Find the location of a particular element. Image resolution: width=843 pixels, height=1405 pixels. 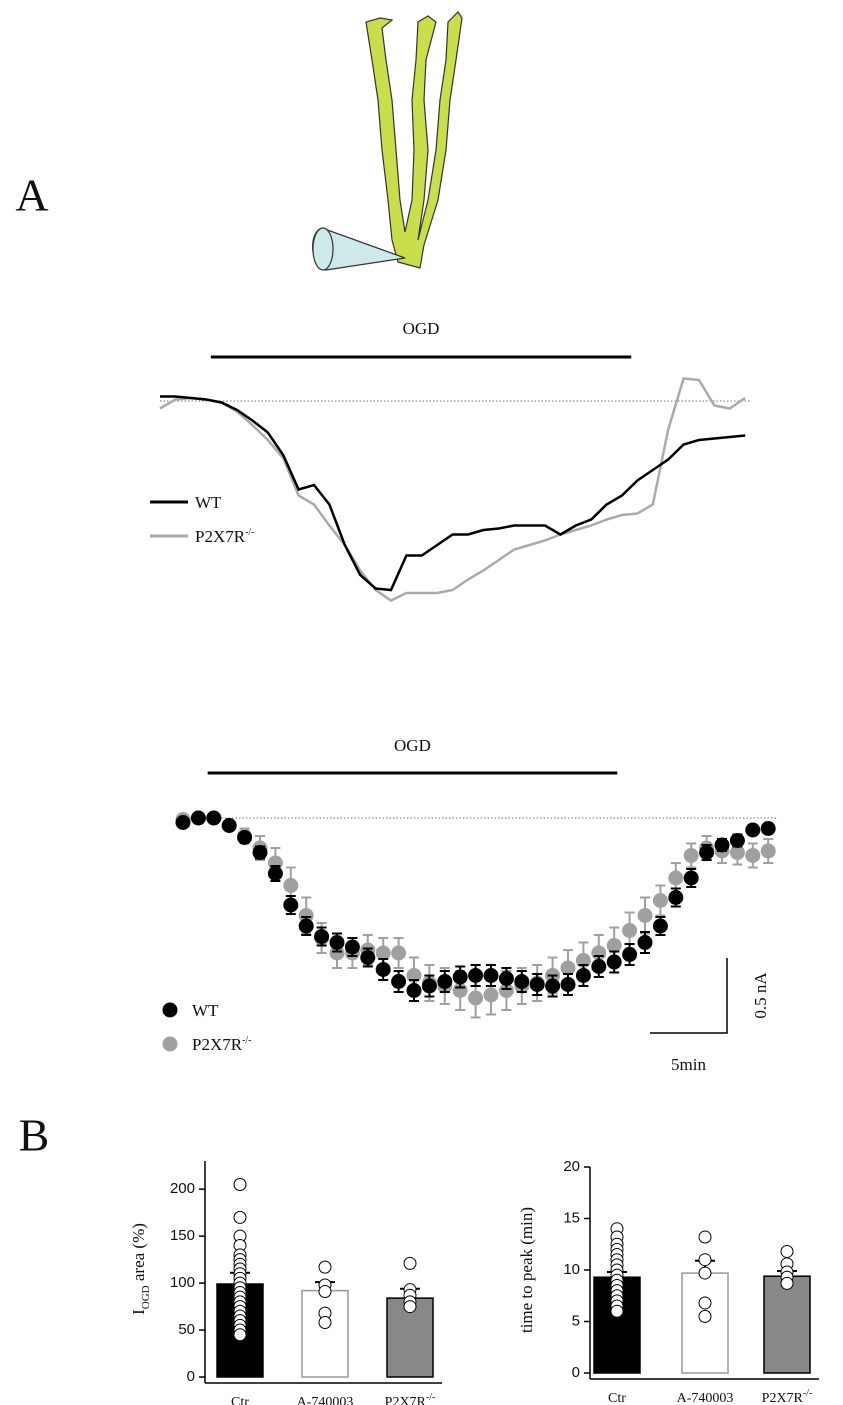

y-tick-label: 15 is located at coordinates (571, 1217).